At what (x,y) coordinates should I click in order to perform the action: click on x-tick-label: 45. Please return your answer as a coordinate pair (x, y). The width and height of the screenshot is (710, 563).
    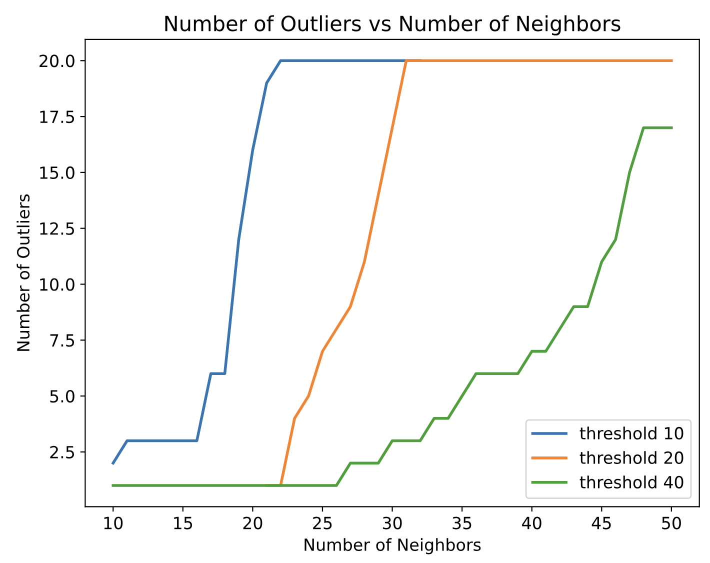
    Looking at the image, I should click on (601, 523).